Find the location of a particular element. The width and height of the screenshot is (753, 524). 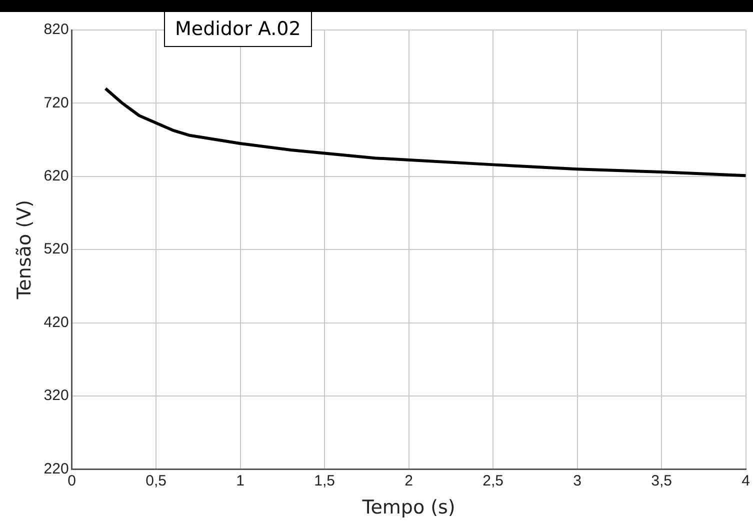

x-tick-label: 1 is located at coordinates (240, 481).